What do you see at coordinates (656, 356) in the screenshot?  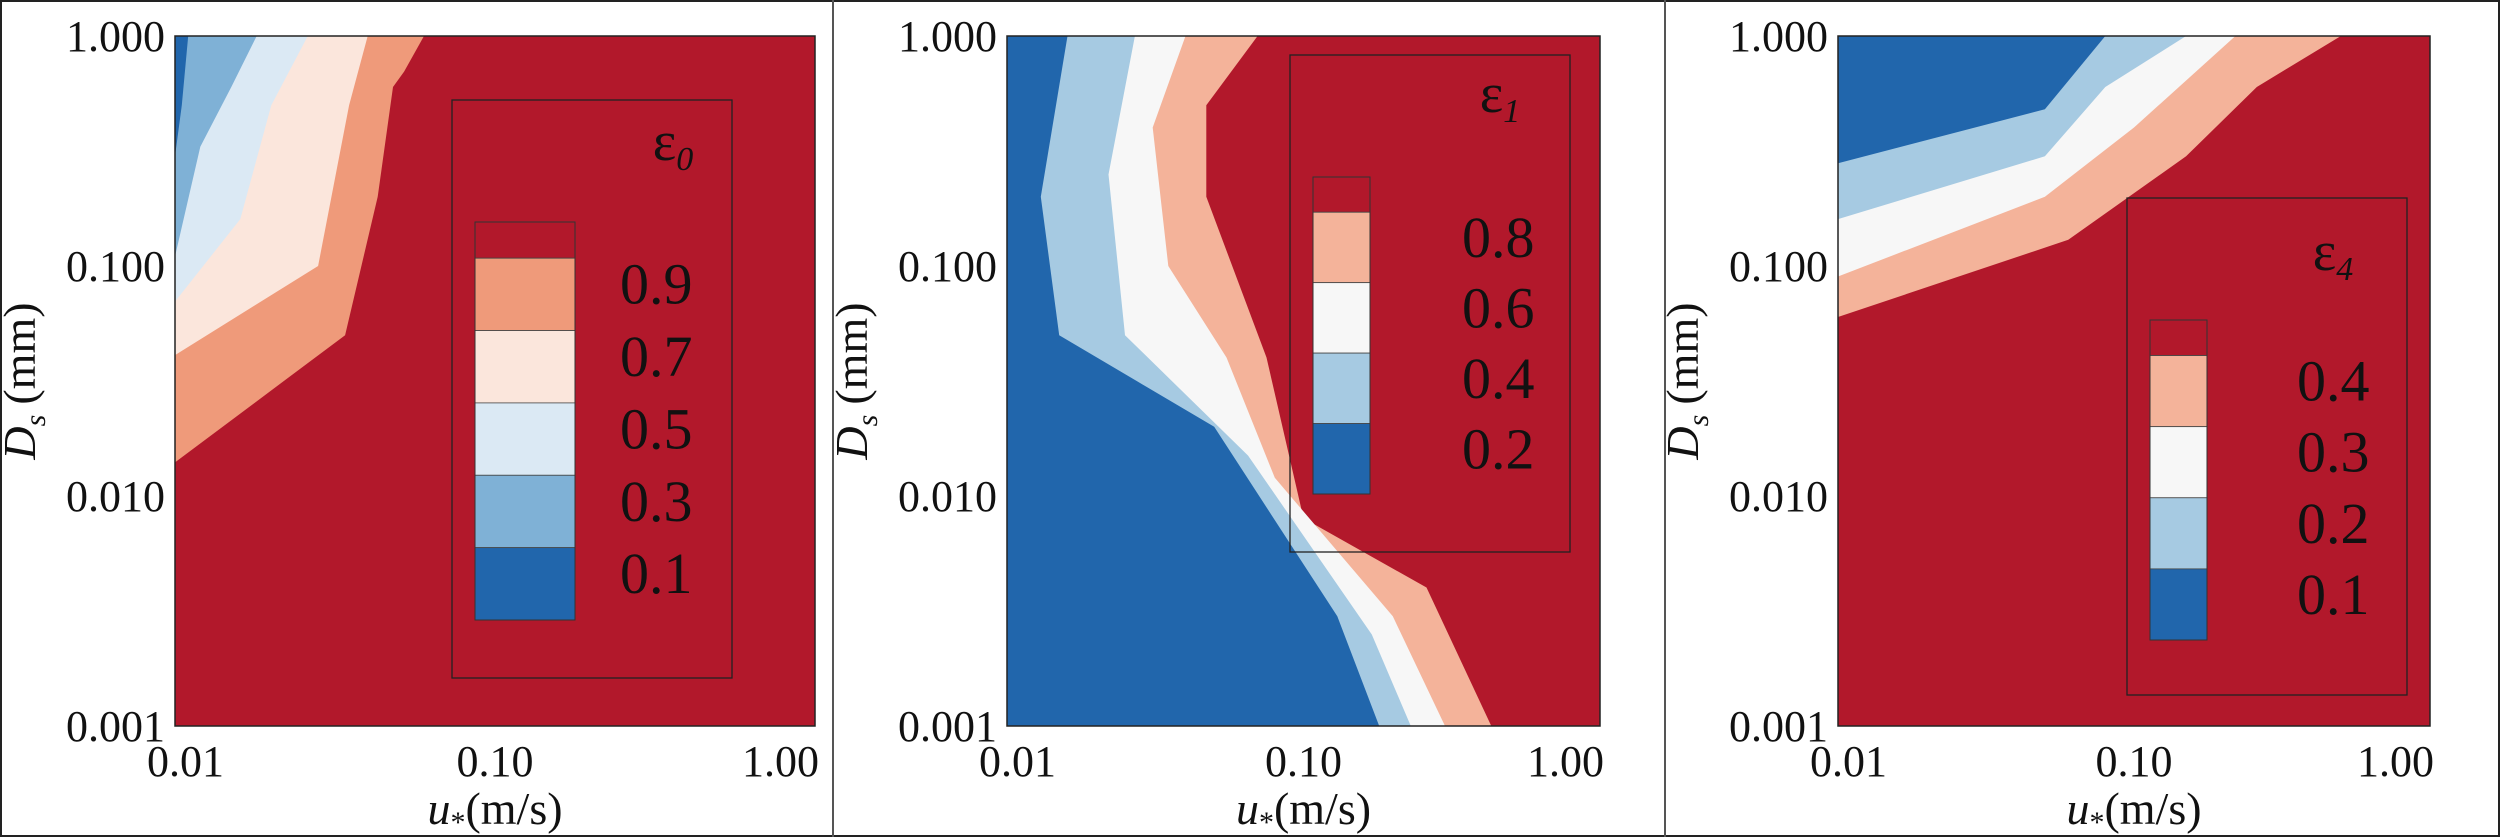 I see `legend-tick-label: 0.7` at bounding box center [656, 356].